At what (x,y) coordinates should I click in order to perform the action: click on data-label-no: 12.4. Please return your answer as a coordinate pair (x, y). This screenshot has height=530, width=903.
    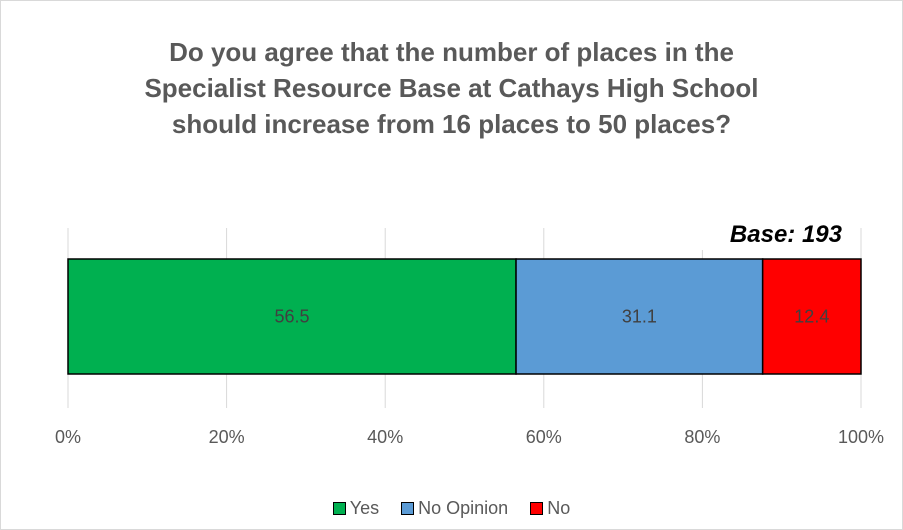
    Looking at the image, I should click on (811, 317).